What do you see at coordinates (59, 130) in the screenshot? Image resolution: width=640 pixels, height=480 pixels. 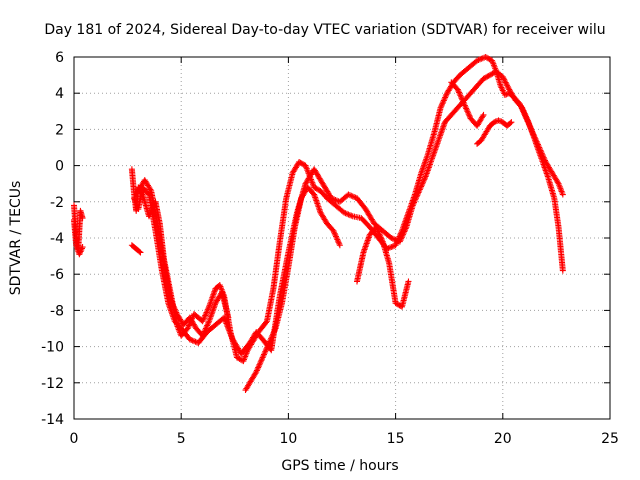 I see `y-tick-label: 2` at bounding box center [59, 130].